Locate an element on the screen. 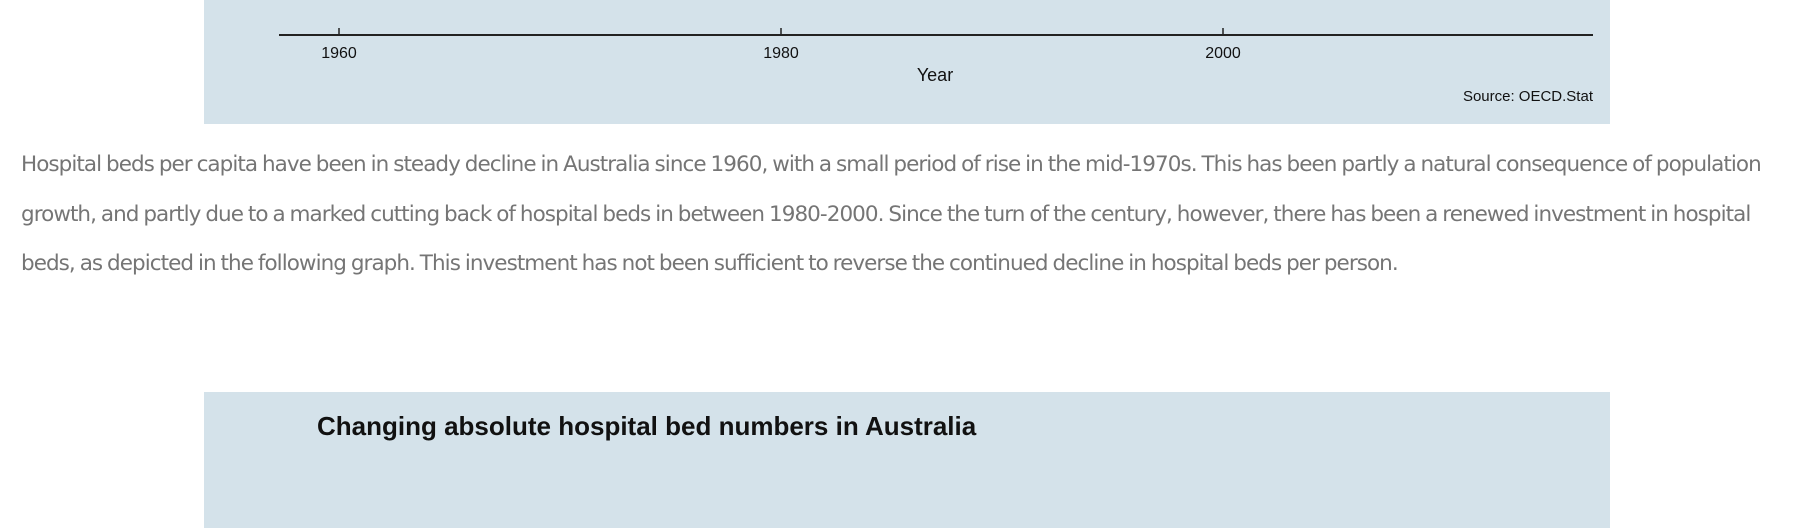  x-tick-label-1960: 1960 is located at coordinates (339, 53).